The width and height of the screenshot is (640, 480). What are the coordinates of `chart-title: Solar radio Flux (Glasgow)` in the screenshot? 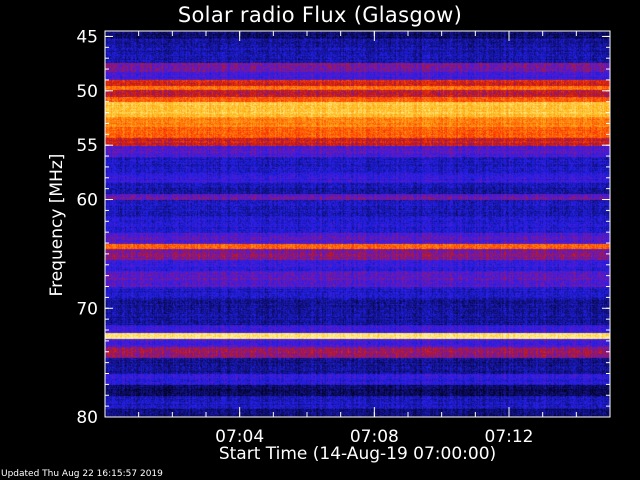 It's located at (320, 15).